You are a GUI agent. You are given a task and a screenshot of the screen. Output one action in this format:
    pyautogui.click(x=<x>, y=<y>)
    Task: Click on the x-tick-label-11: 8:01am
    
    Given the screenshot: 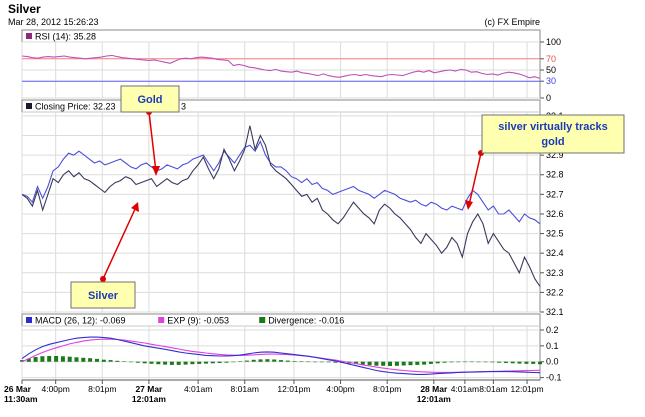 What is the action you would take?
    pyautogui.click(x=493, y=389)
    